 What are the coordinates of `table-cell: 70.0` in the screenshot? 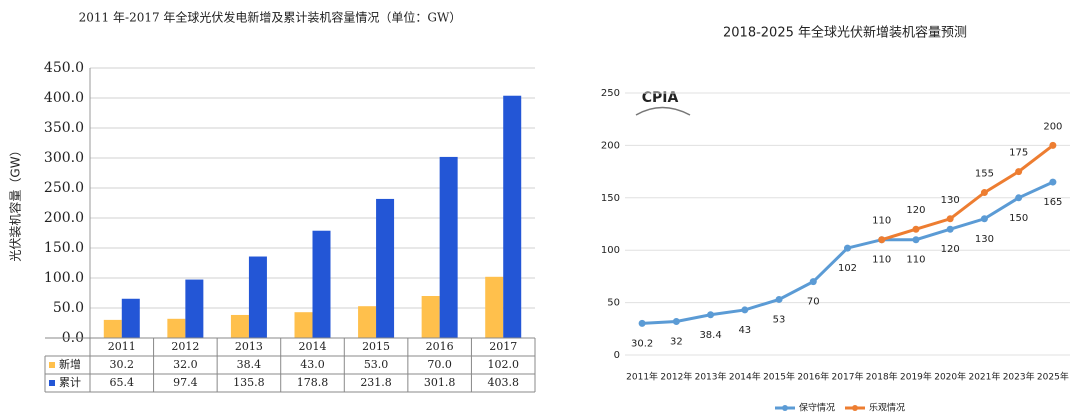 It's located at (439, 364).